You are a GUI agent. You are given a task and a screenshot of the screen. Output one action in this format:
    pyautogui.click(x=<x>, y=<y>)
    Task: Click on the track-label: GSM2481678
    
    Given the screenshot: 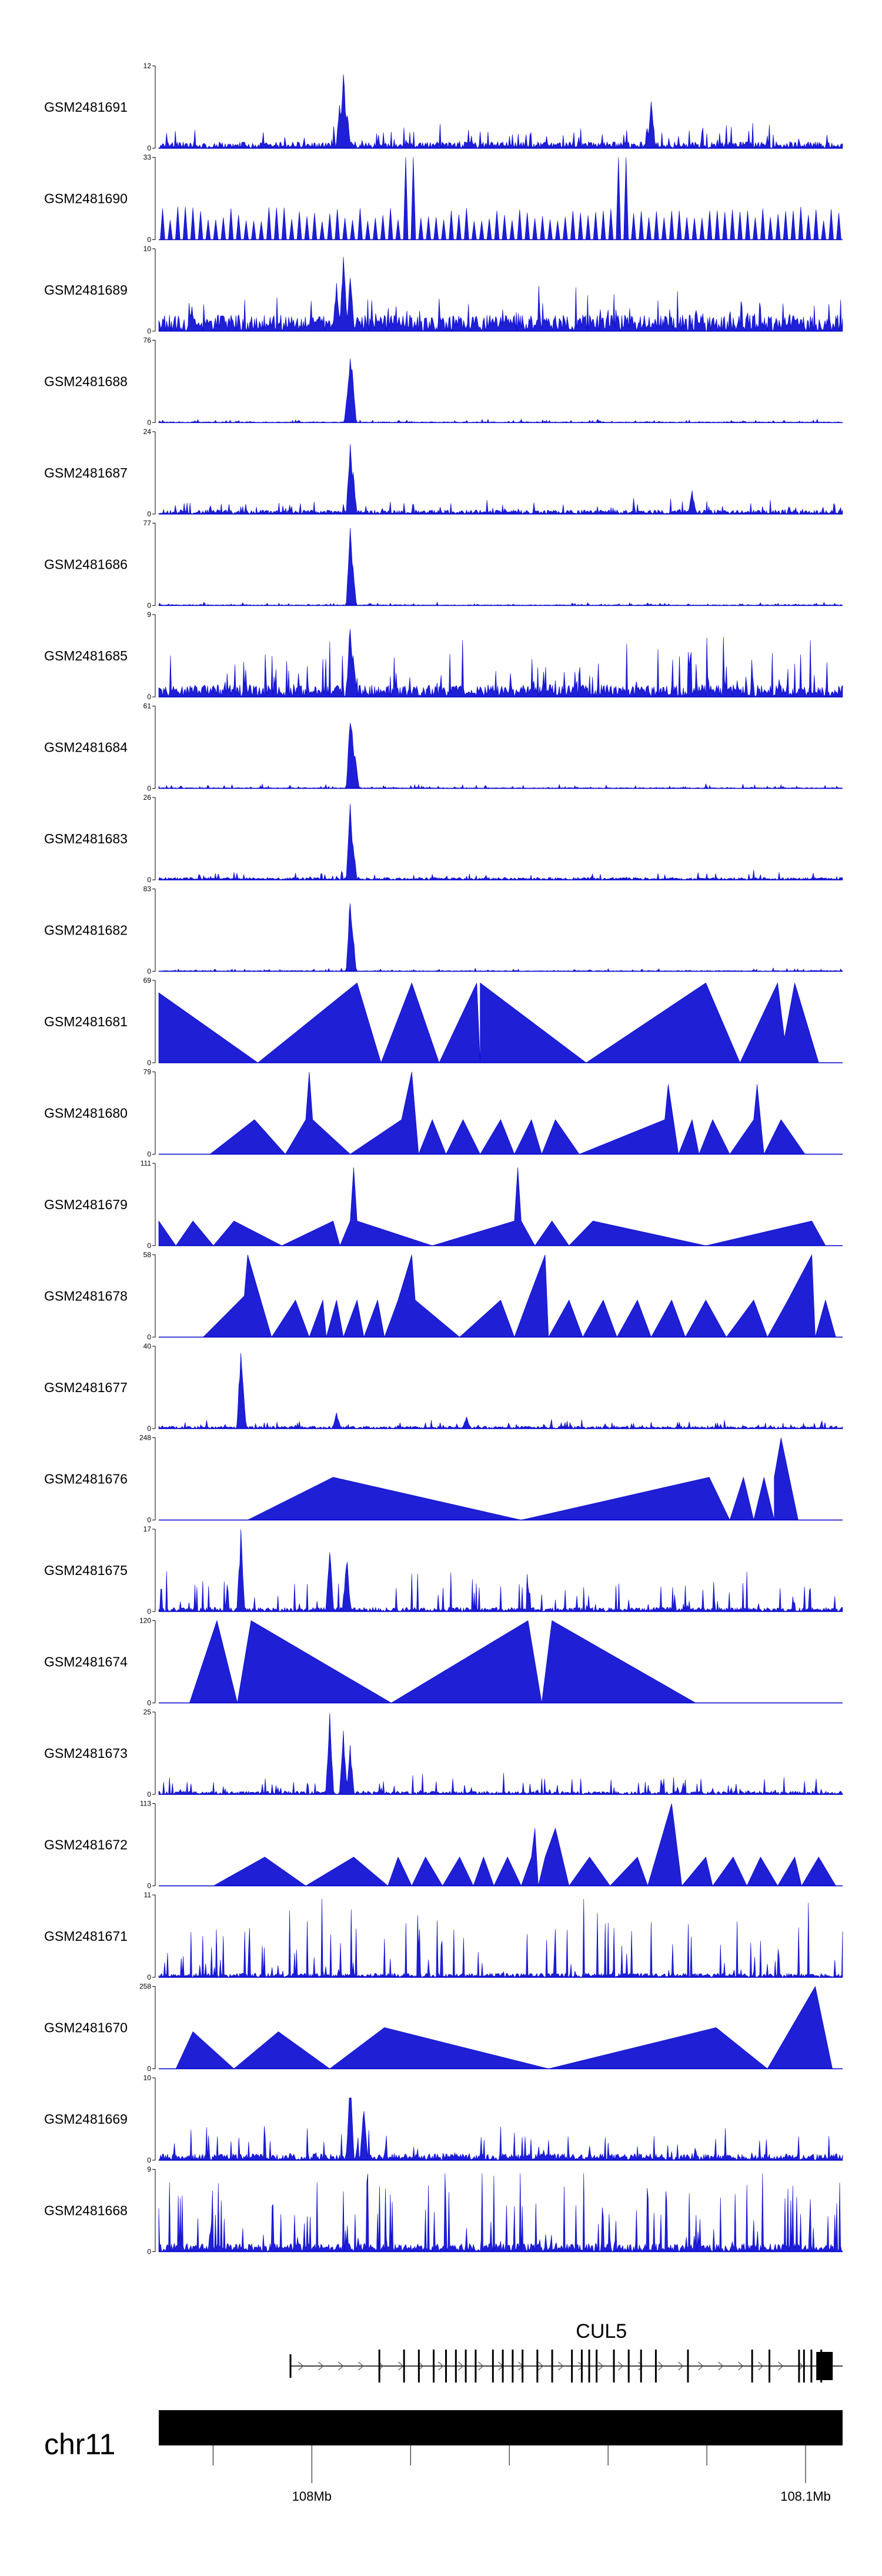 What is the action you would take?
    pyautogui.click(x=86, y=1296)
    